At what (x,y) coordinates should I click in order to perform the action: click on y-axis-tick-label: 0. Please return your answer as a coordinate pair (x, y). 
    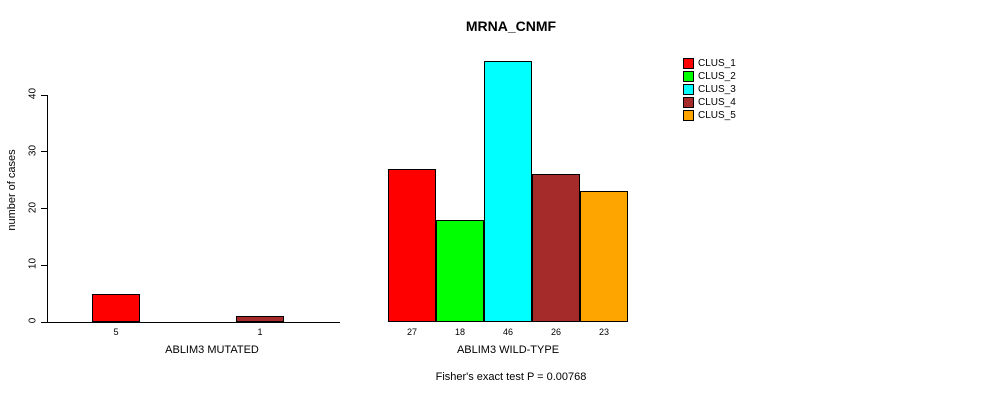
    Looking at the image, I should click on (33, 320).